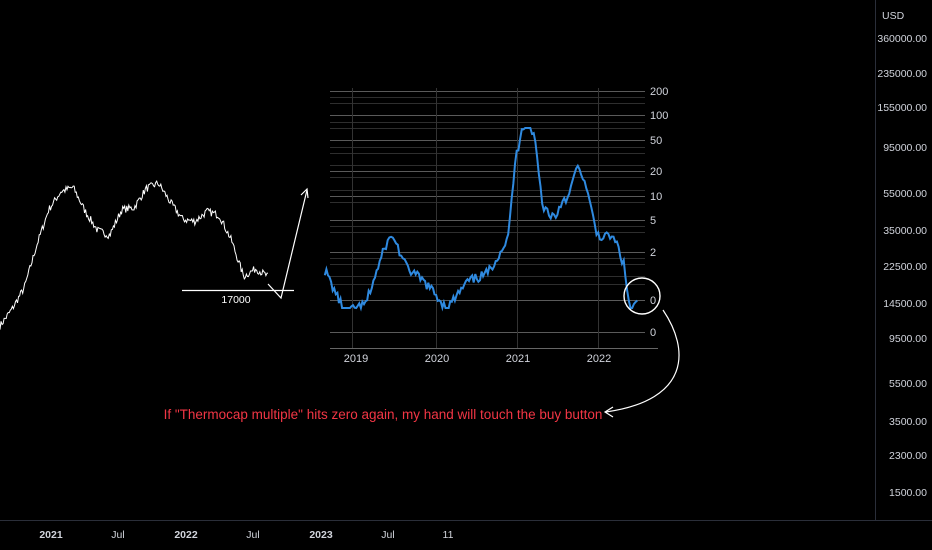 The width and height of the screenshot is (932, 550). I want to click on inset-gridlines, so click(487, 212).